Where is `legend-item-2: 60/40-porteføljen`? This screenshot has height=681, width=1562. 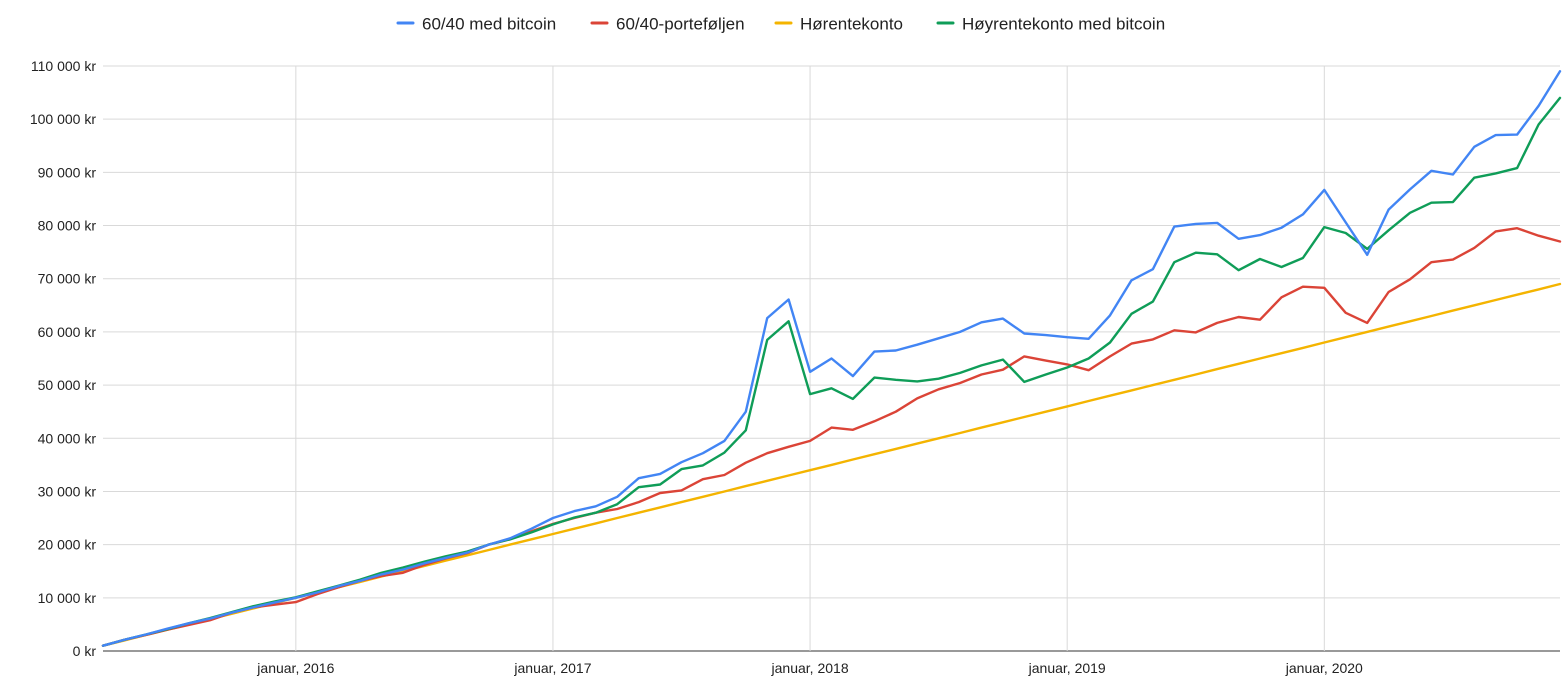 legend-item-2: 60/40-porteføljen is located at coordinates (667, 24).